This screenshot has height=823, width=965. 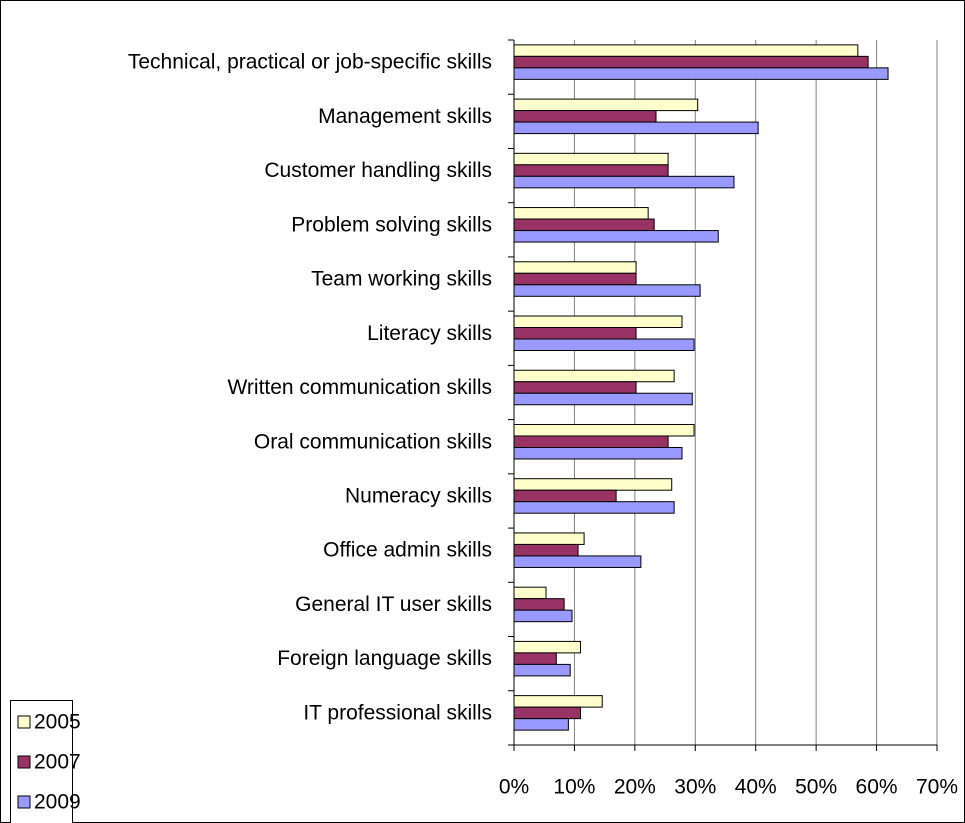 I want to click on y-tick-label: Written communication skills, so click(x=359, y=387).